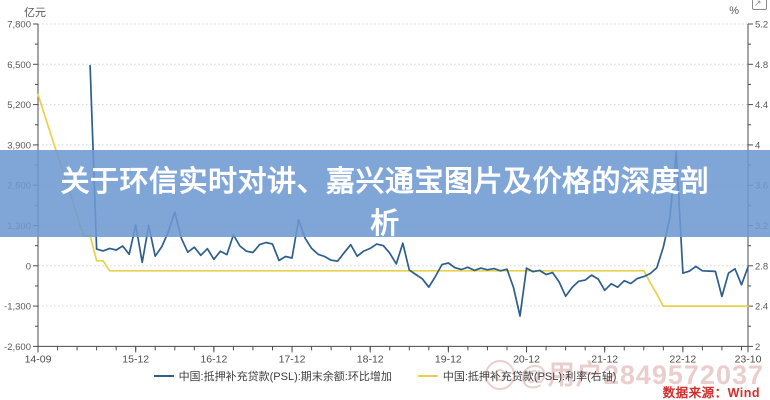 This screenshot has width=770, height=400. I want to click on svg-text: 23-10, so click(748, 359).